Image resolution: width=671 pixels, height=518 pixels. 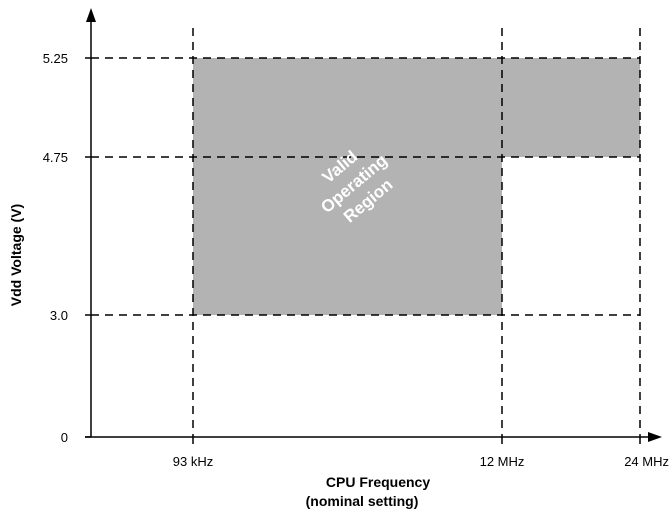 I want to click on x-axis-arrow, so click(x=655, y=437).